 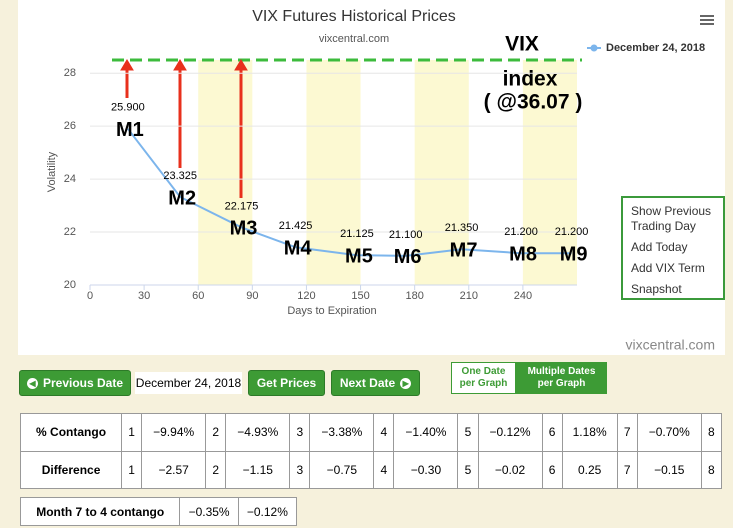 I want to click on menu-item: Snapshot, so click(x=656, y=289).